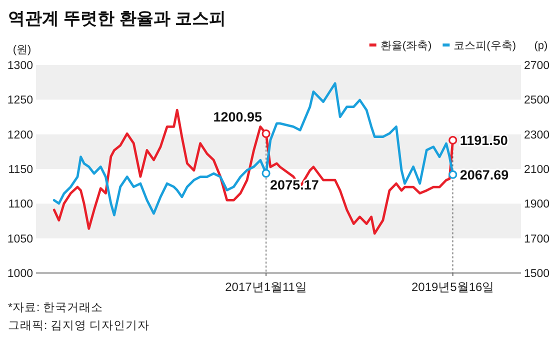  I want to click on text: 그래픽: 김지영 디자인기자, so click(79, 326).